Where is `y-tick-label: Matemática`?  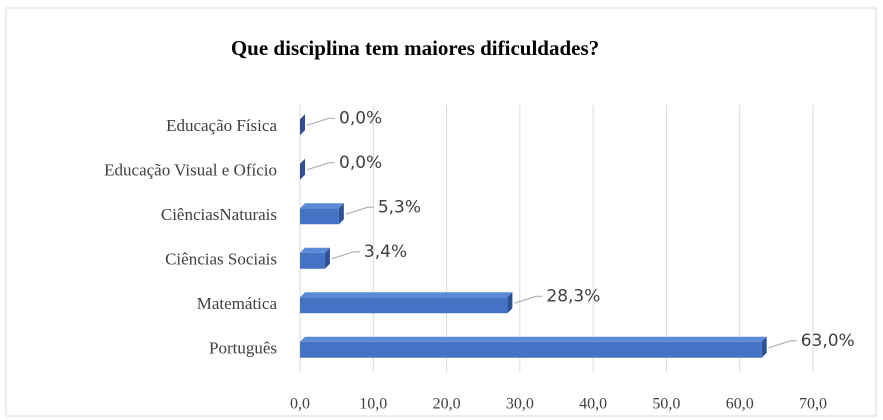 y-tick-label: Matemática is located at coordinates (237, 303).